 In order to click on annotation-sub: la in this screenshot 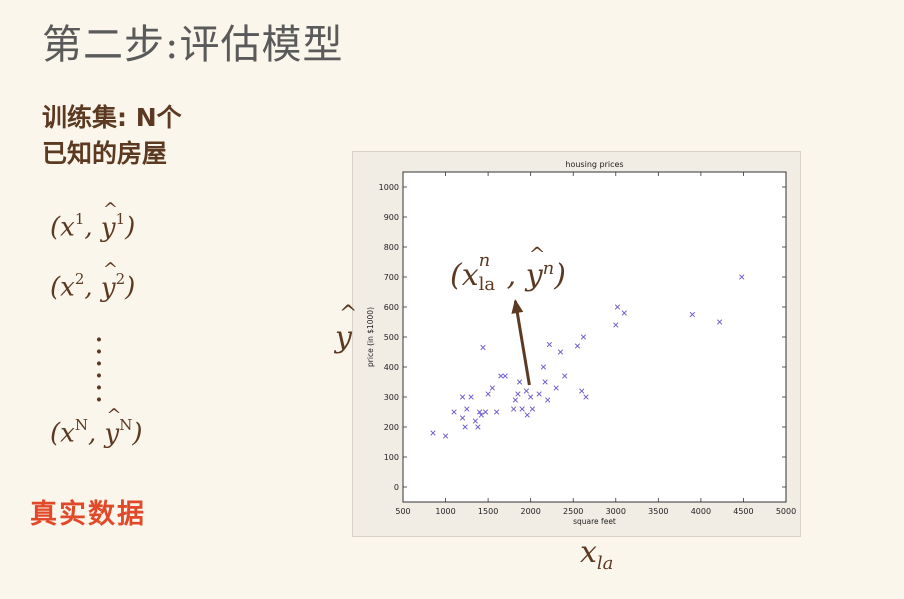, I will do `click(487, 284)`.